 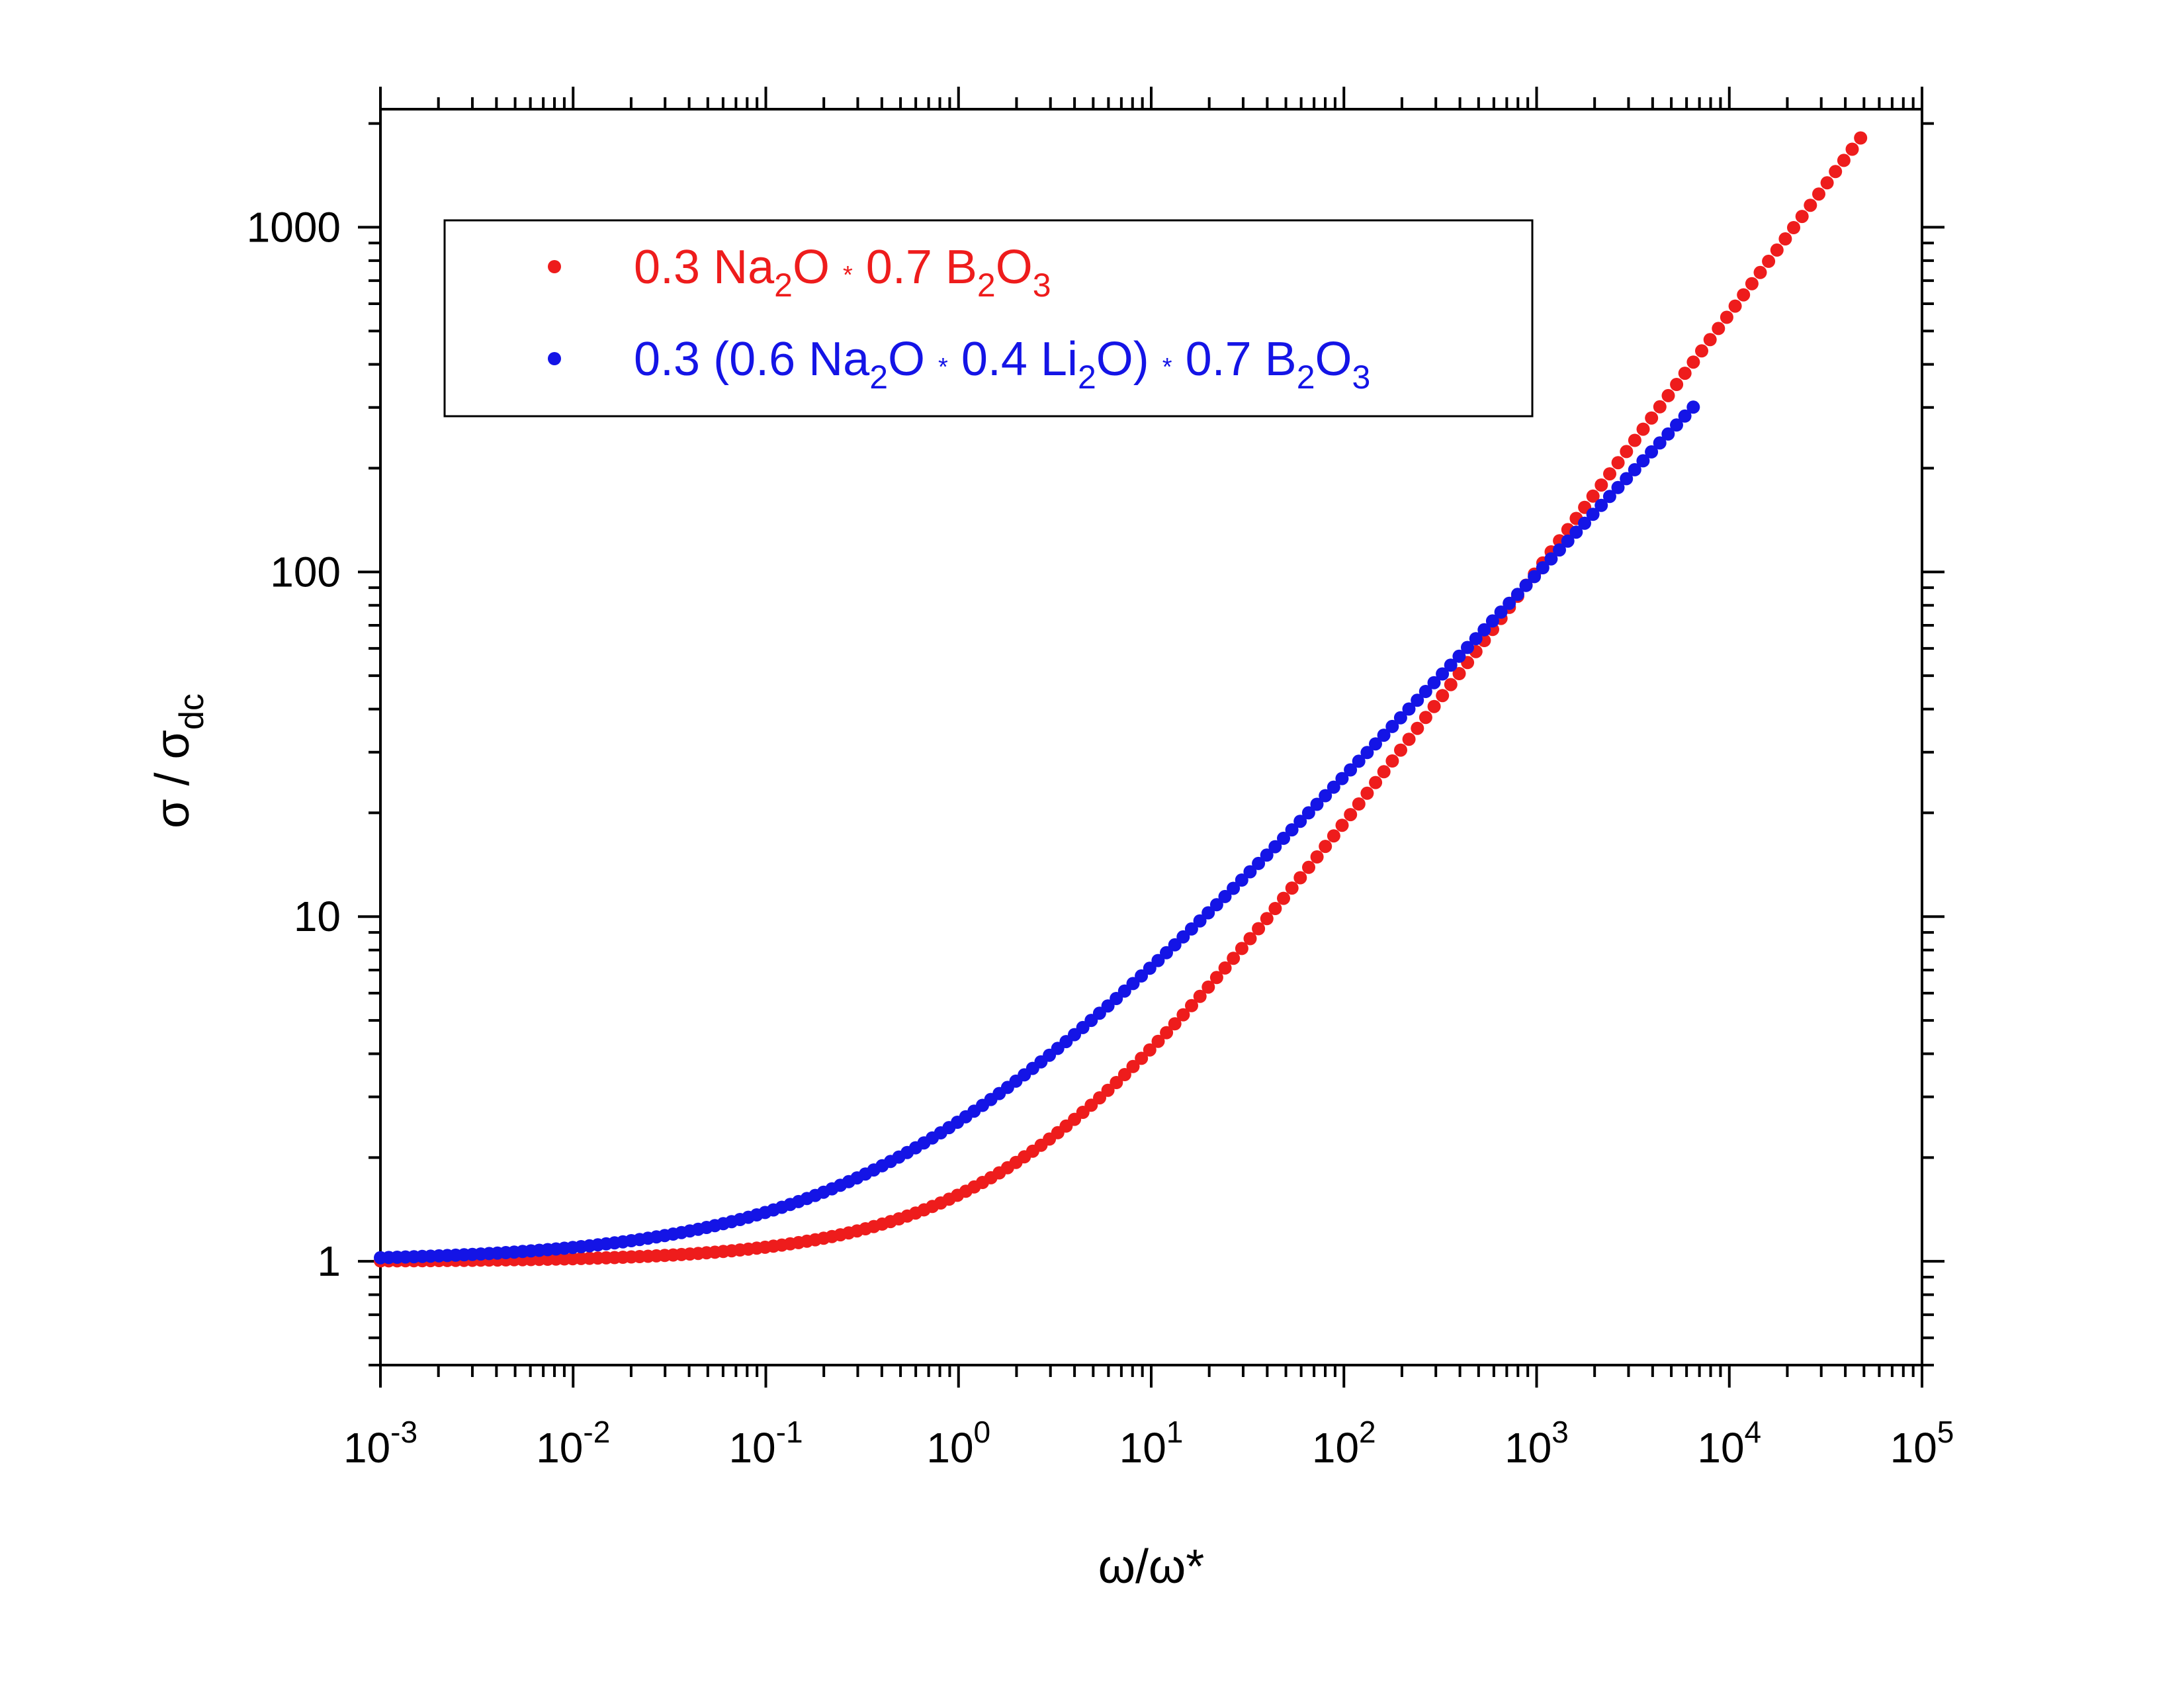 What do you see at coordinates (1151, 1566) in the screenshot?
I see `x-axis-title: ω/ω*` at bounding box center [1151, 1566].